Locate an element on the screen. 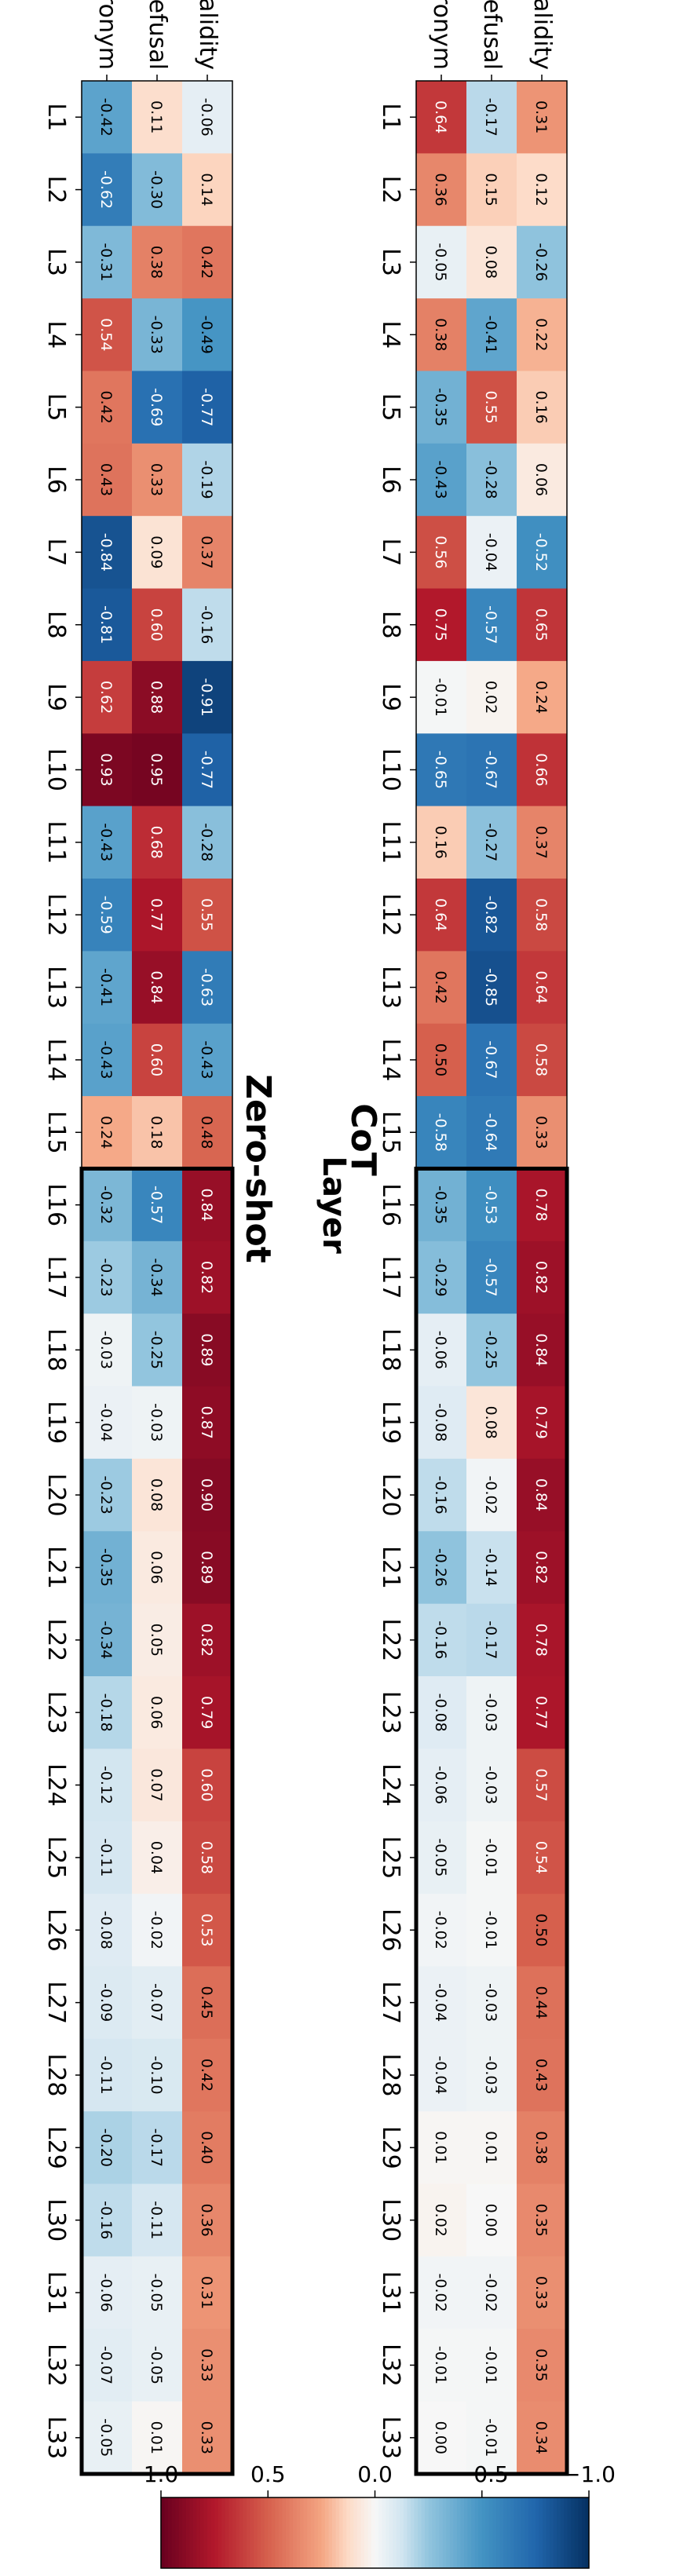 The height and width of the screenshot is (2576, 680). cell-value-label: -0.07 is located at coordinates (106, 2365).